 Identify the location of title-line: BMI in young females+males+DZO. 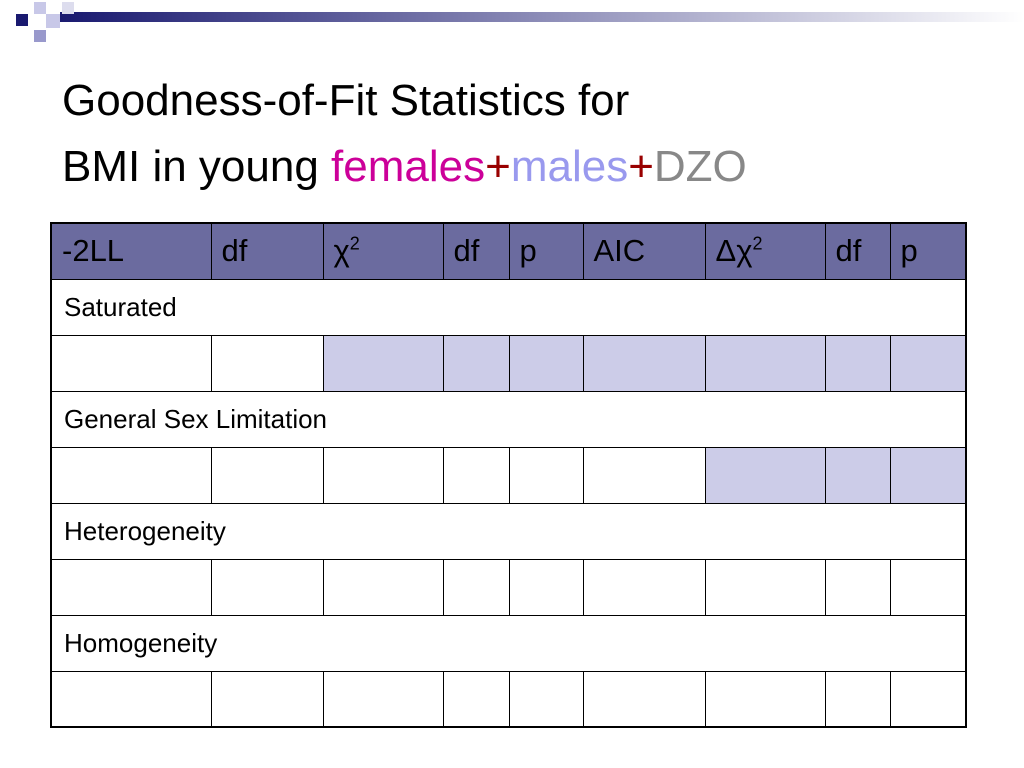
(404, 167).